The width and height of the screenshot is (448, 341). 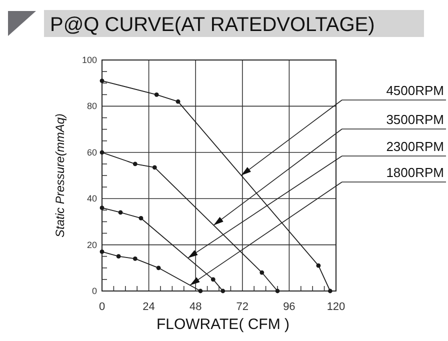 I want to click on x-tick-label: 120, so click(x=336, y=307).